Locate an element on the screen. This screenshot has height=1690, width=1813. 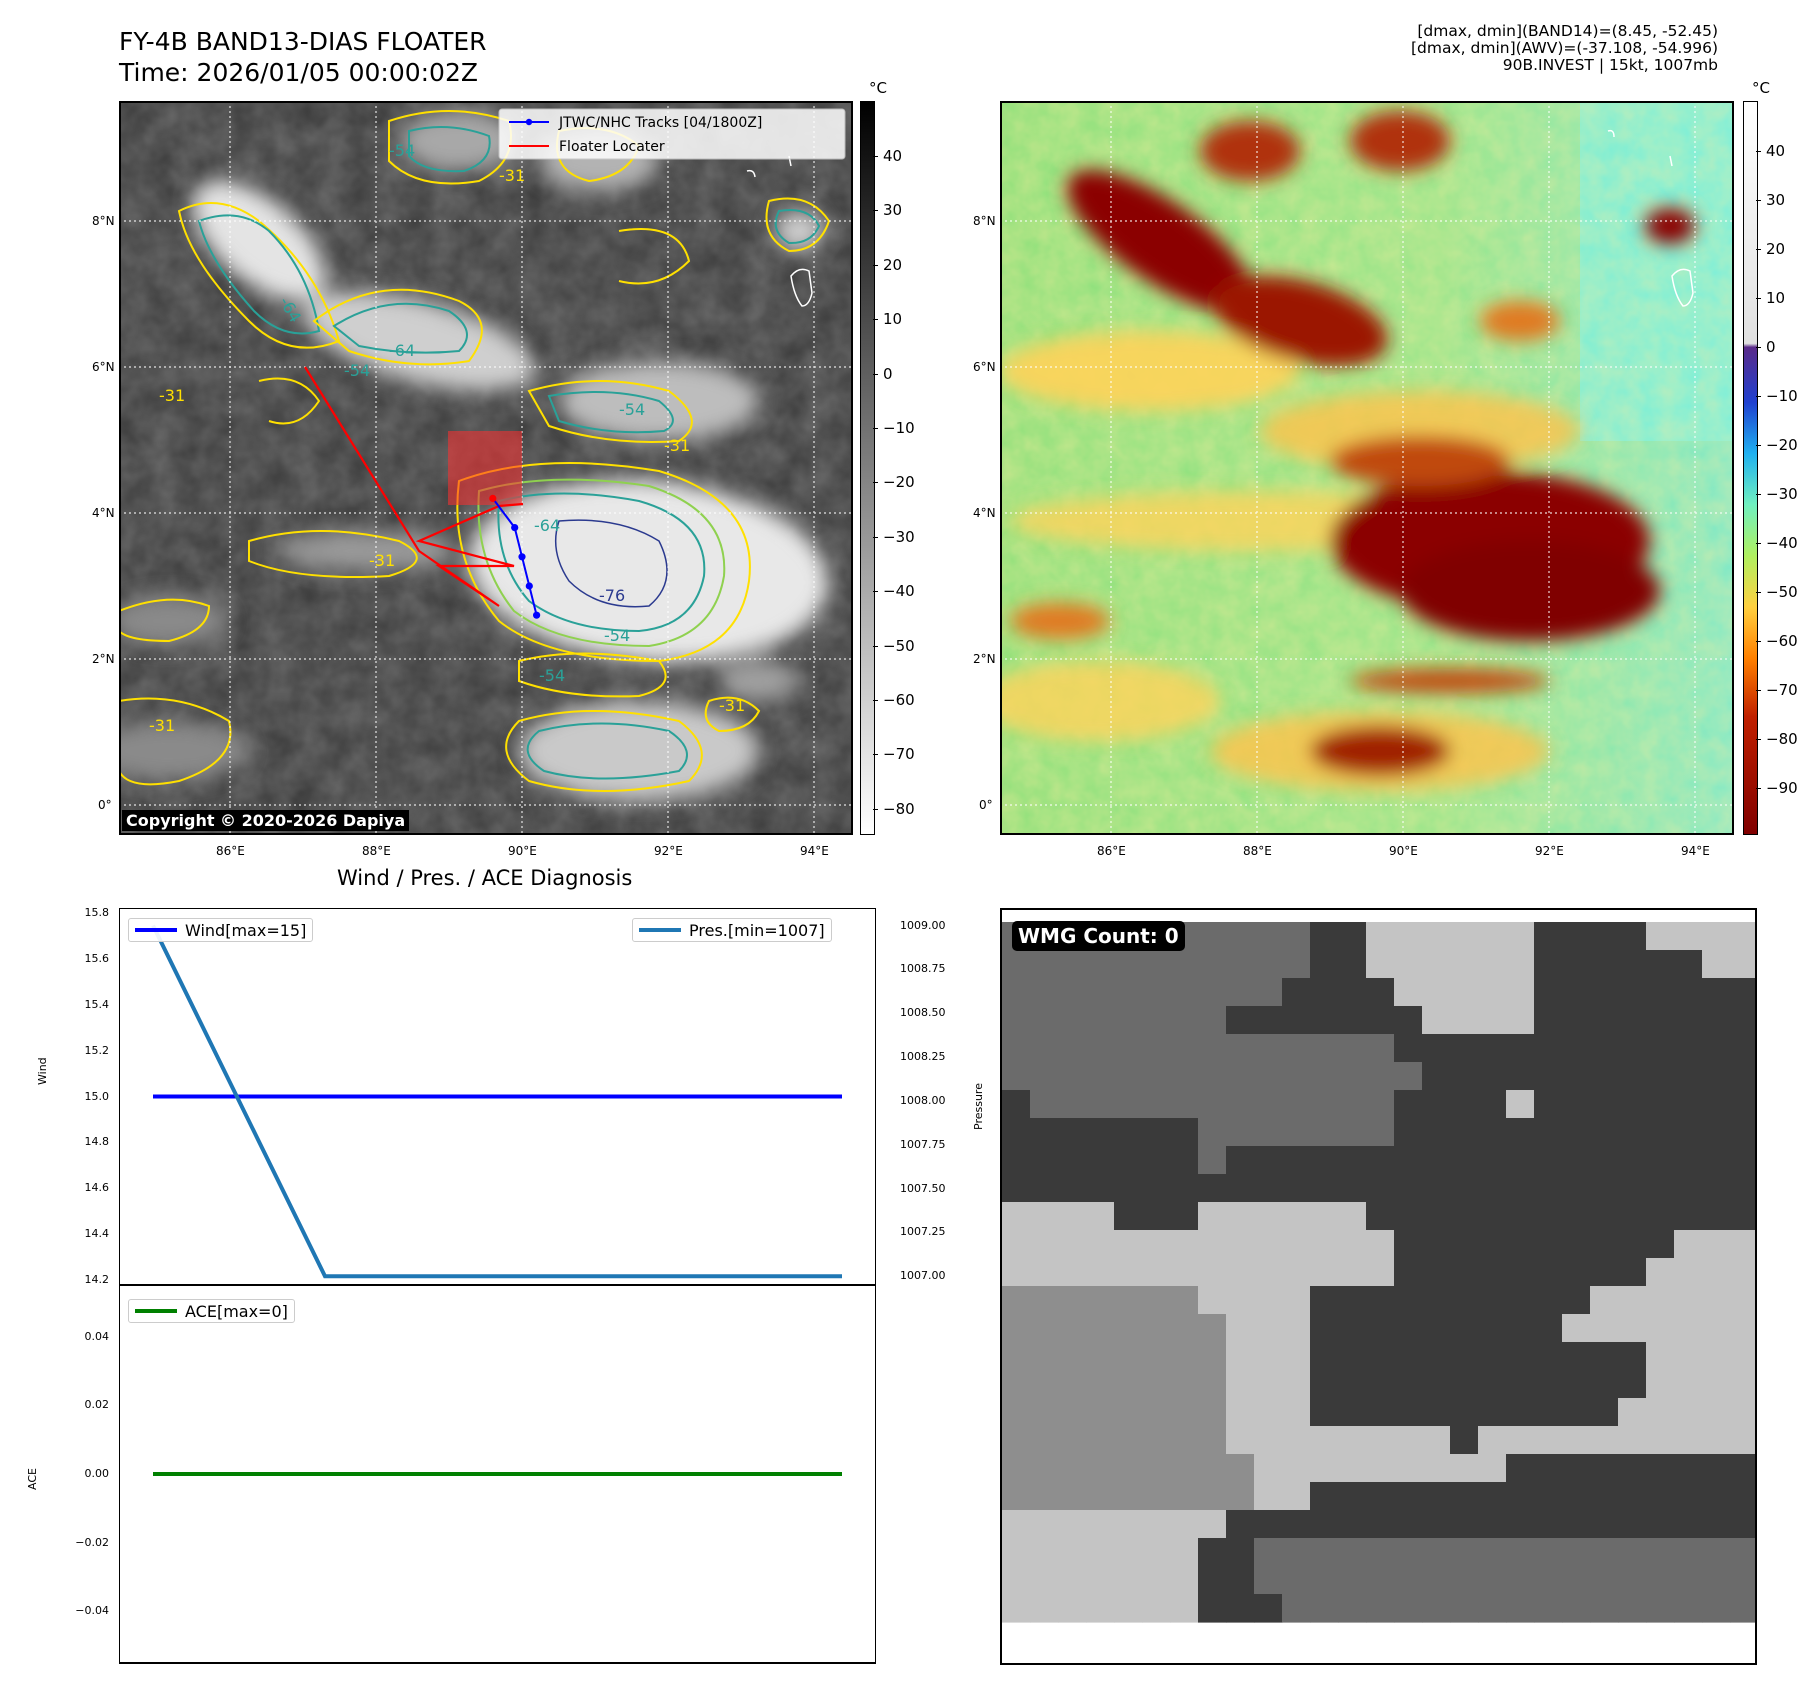
wind-tick-label: 14.4 is located at coordinates (97, 1234).